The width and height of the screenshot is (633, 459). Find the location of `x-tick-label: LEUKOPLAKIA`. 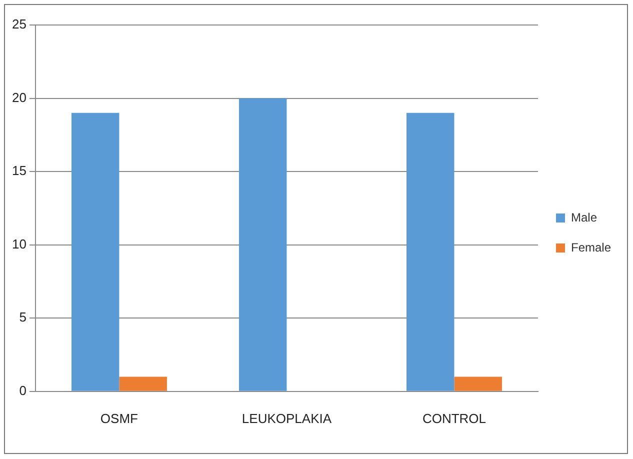

x-tick-label: LEUKOPLAKIA is located at coordinates (287, 418).